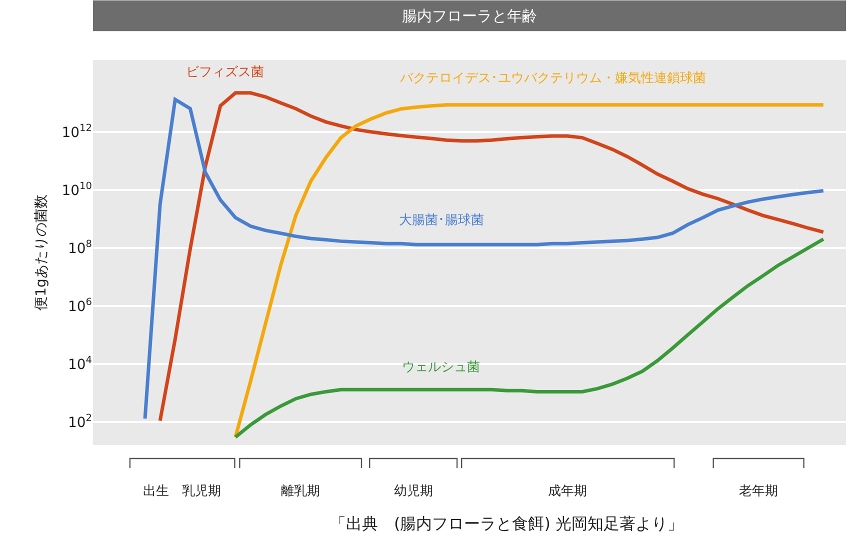 This screenshot has width=848, height=545. I want to click on text: 老年期, so click(758, 491).